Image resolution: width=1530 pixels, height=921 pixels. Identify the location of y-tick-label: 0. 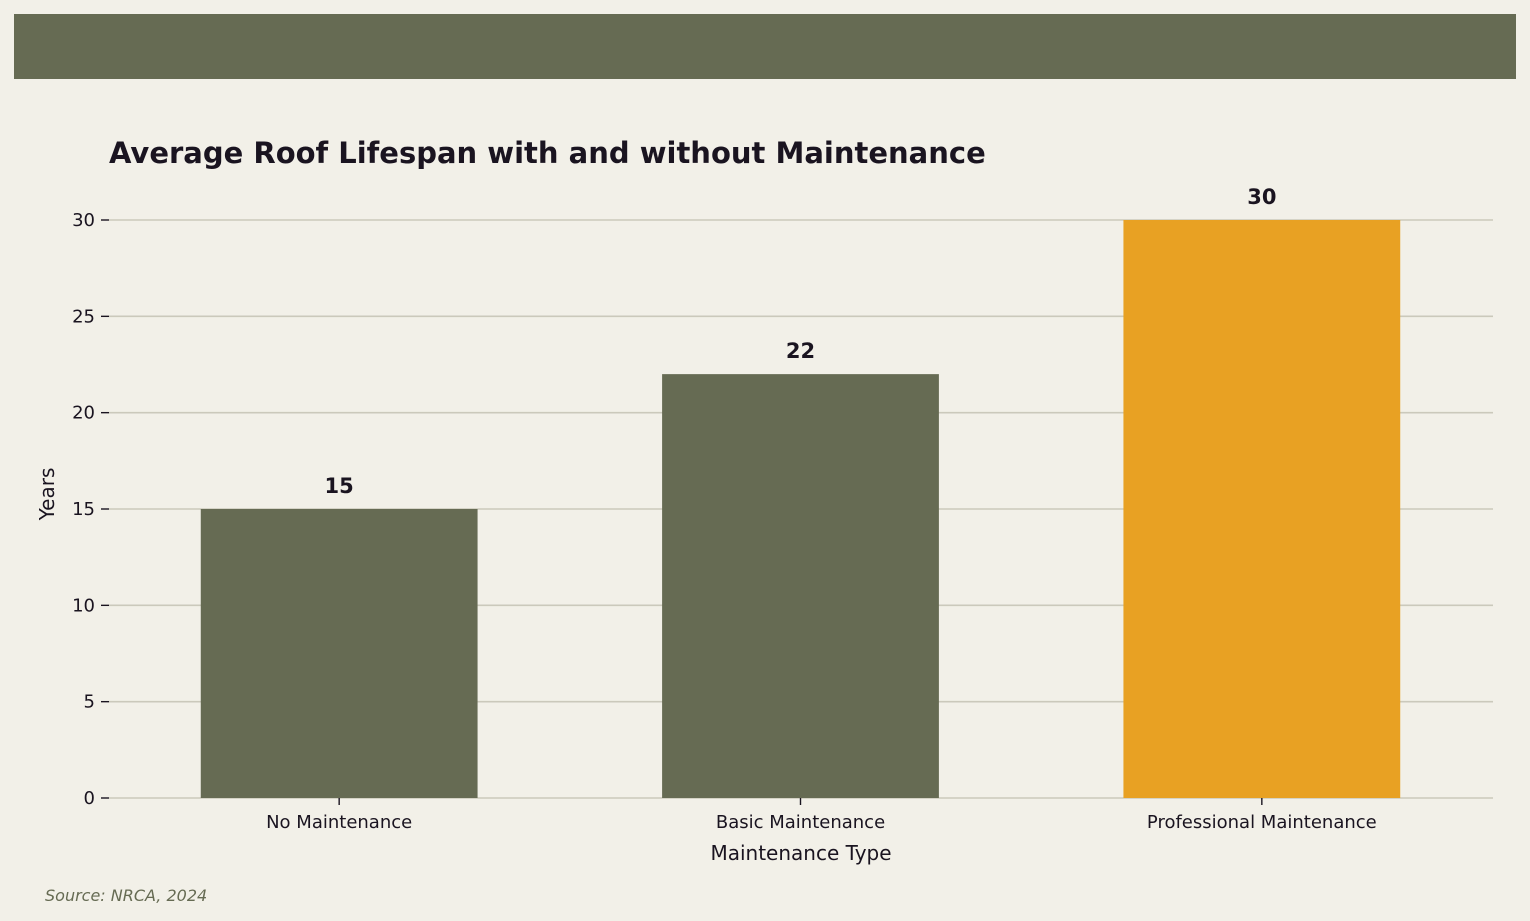
(89, 798).